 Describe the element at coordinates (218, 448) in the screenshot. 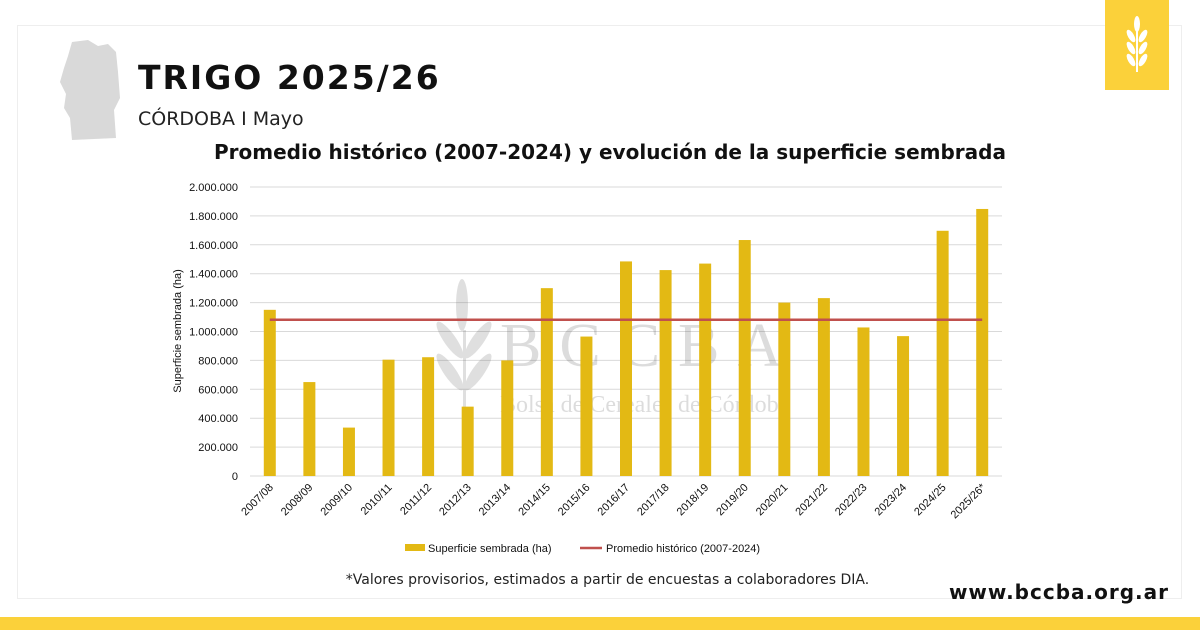

I see `y-tick-label: 200.000` at that location.